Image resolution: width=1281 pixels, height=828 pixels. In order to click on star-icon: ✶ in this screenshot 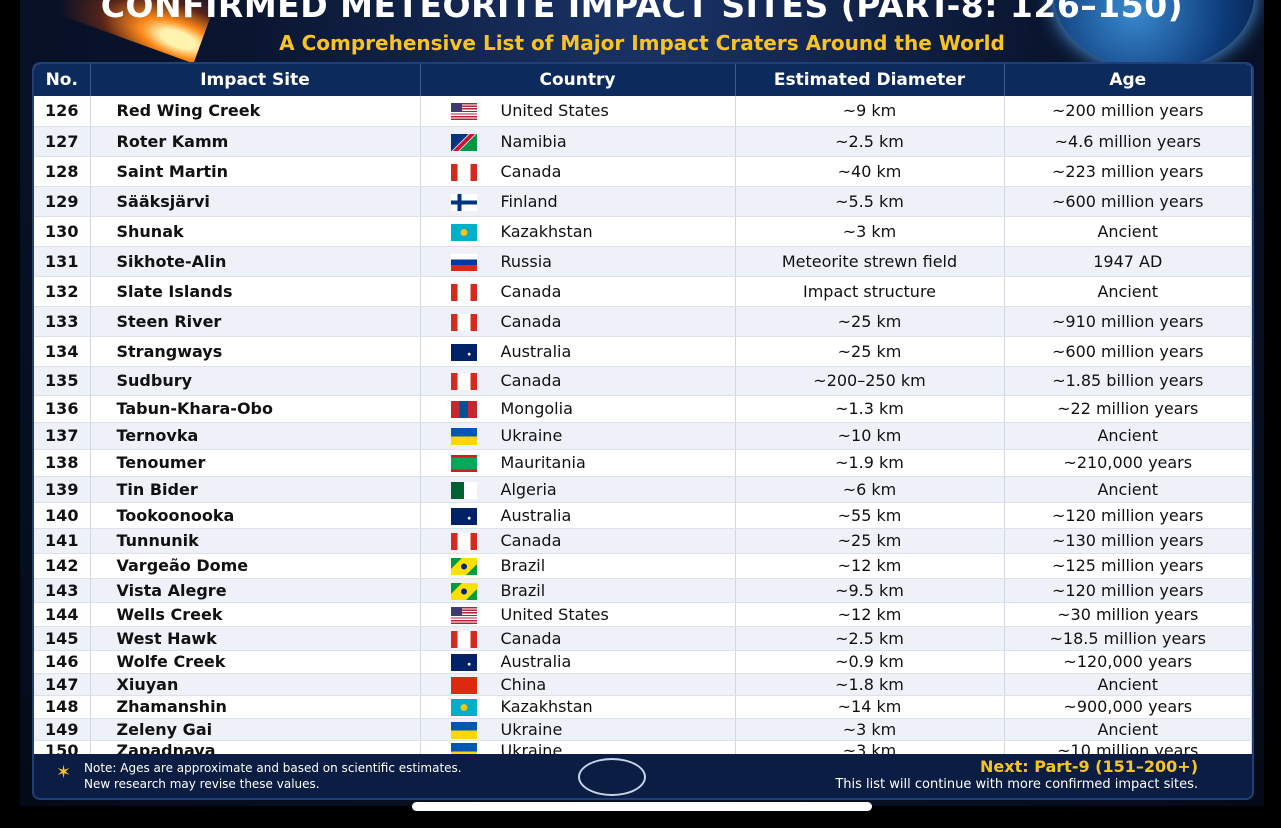, I will do `click(64, 772)`.